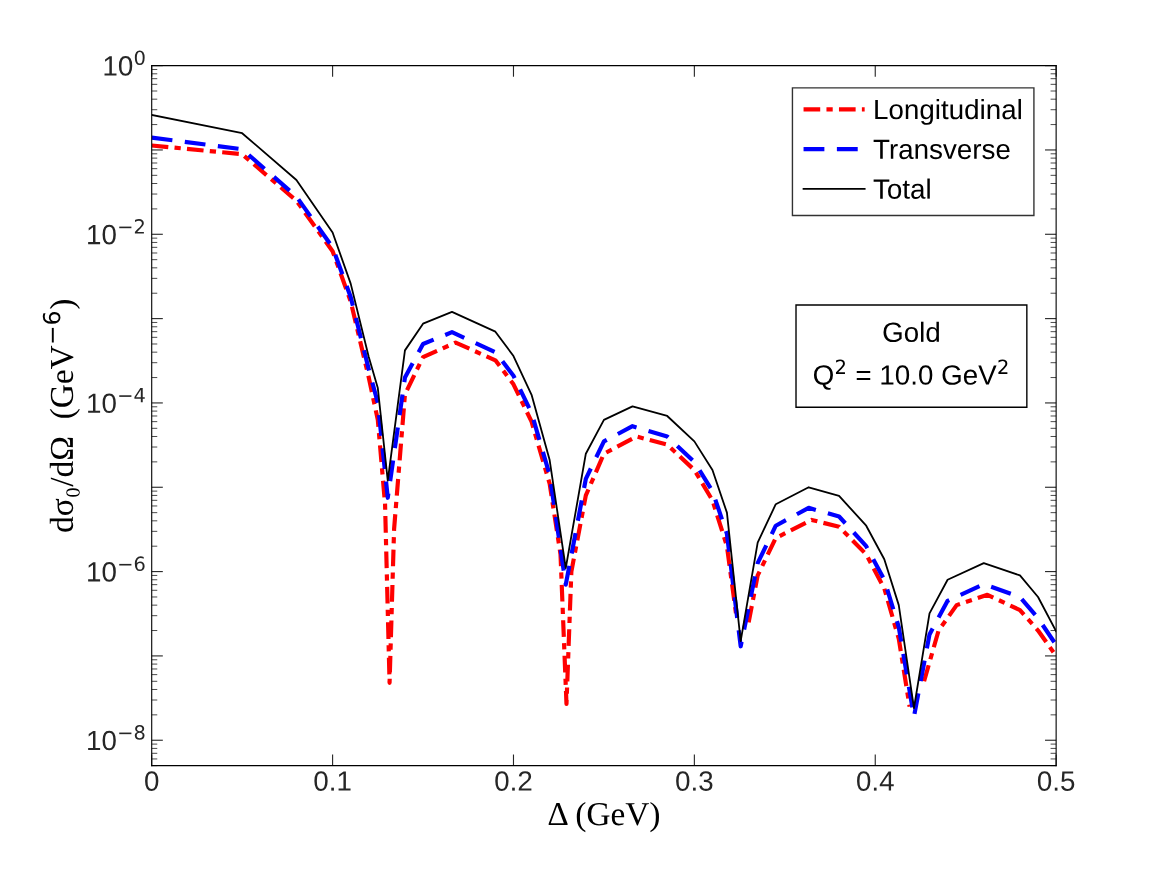  Describe the element at coordinates (116, 232) in the screenshot. I see `y-tick-label: 10$^{−2}$` at that location.